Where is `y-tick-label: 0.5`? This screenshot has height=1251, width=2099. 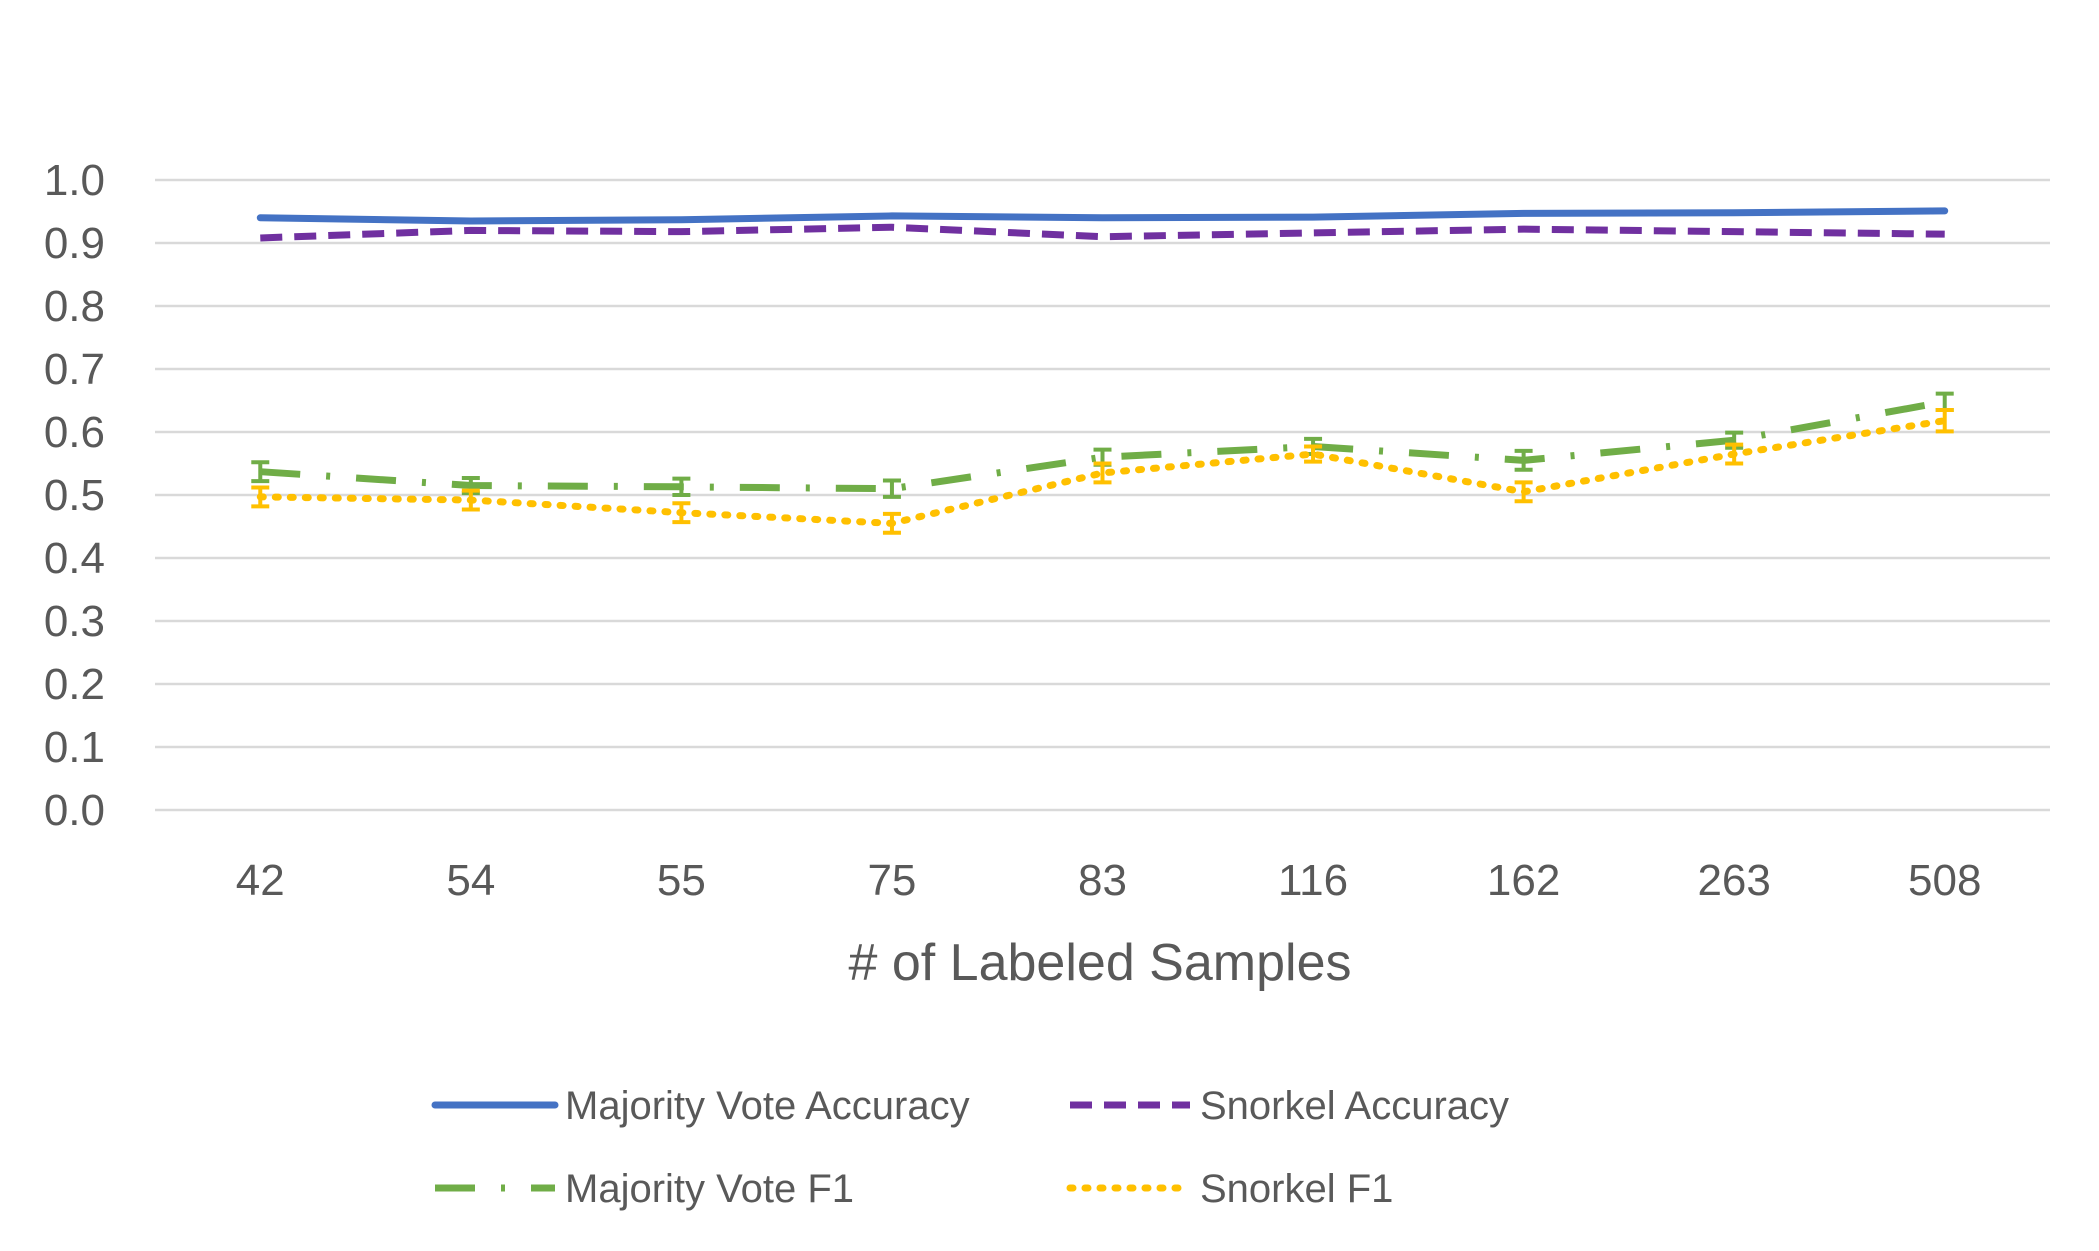
y-tick-label: 0.5 is located at coordinates (74, 495).